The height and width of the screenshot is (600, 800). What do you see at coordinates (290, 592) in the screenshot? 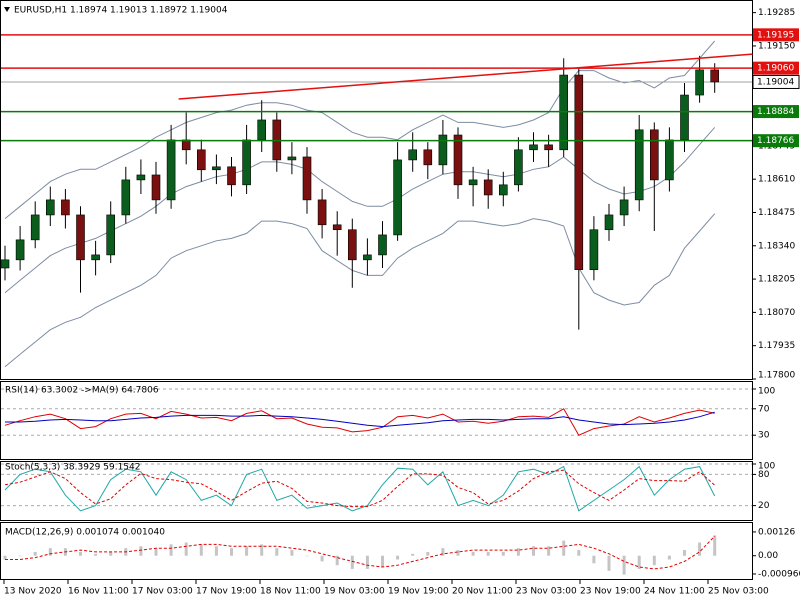
I see `x-tick-label: 18 Nov 11:00` at bounding box center [290, 592].